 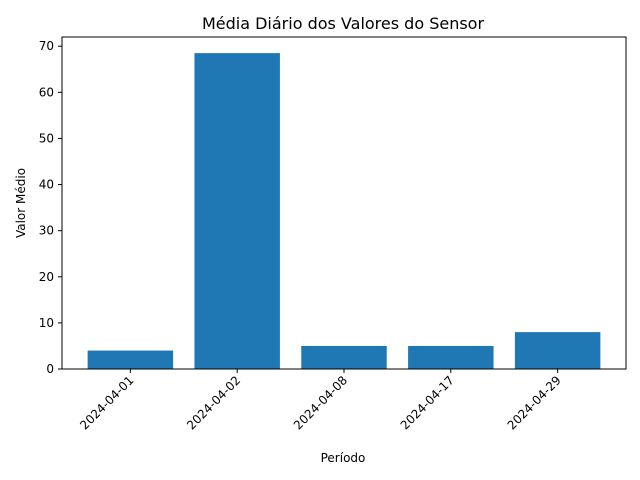 What do you see at coordinates (343, 23) in the screenshot?
I see `chart-title: Média Diário dos Valores do Sensor` at bounding box center [343, 23].